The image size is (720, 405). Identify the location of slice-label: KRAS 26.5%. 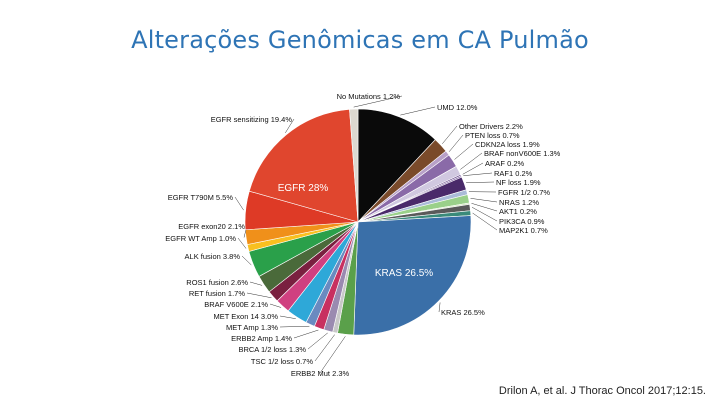
(463, 312).